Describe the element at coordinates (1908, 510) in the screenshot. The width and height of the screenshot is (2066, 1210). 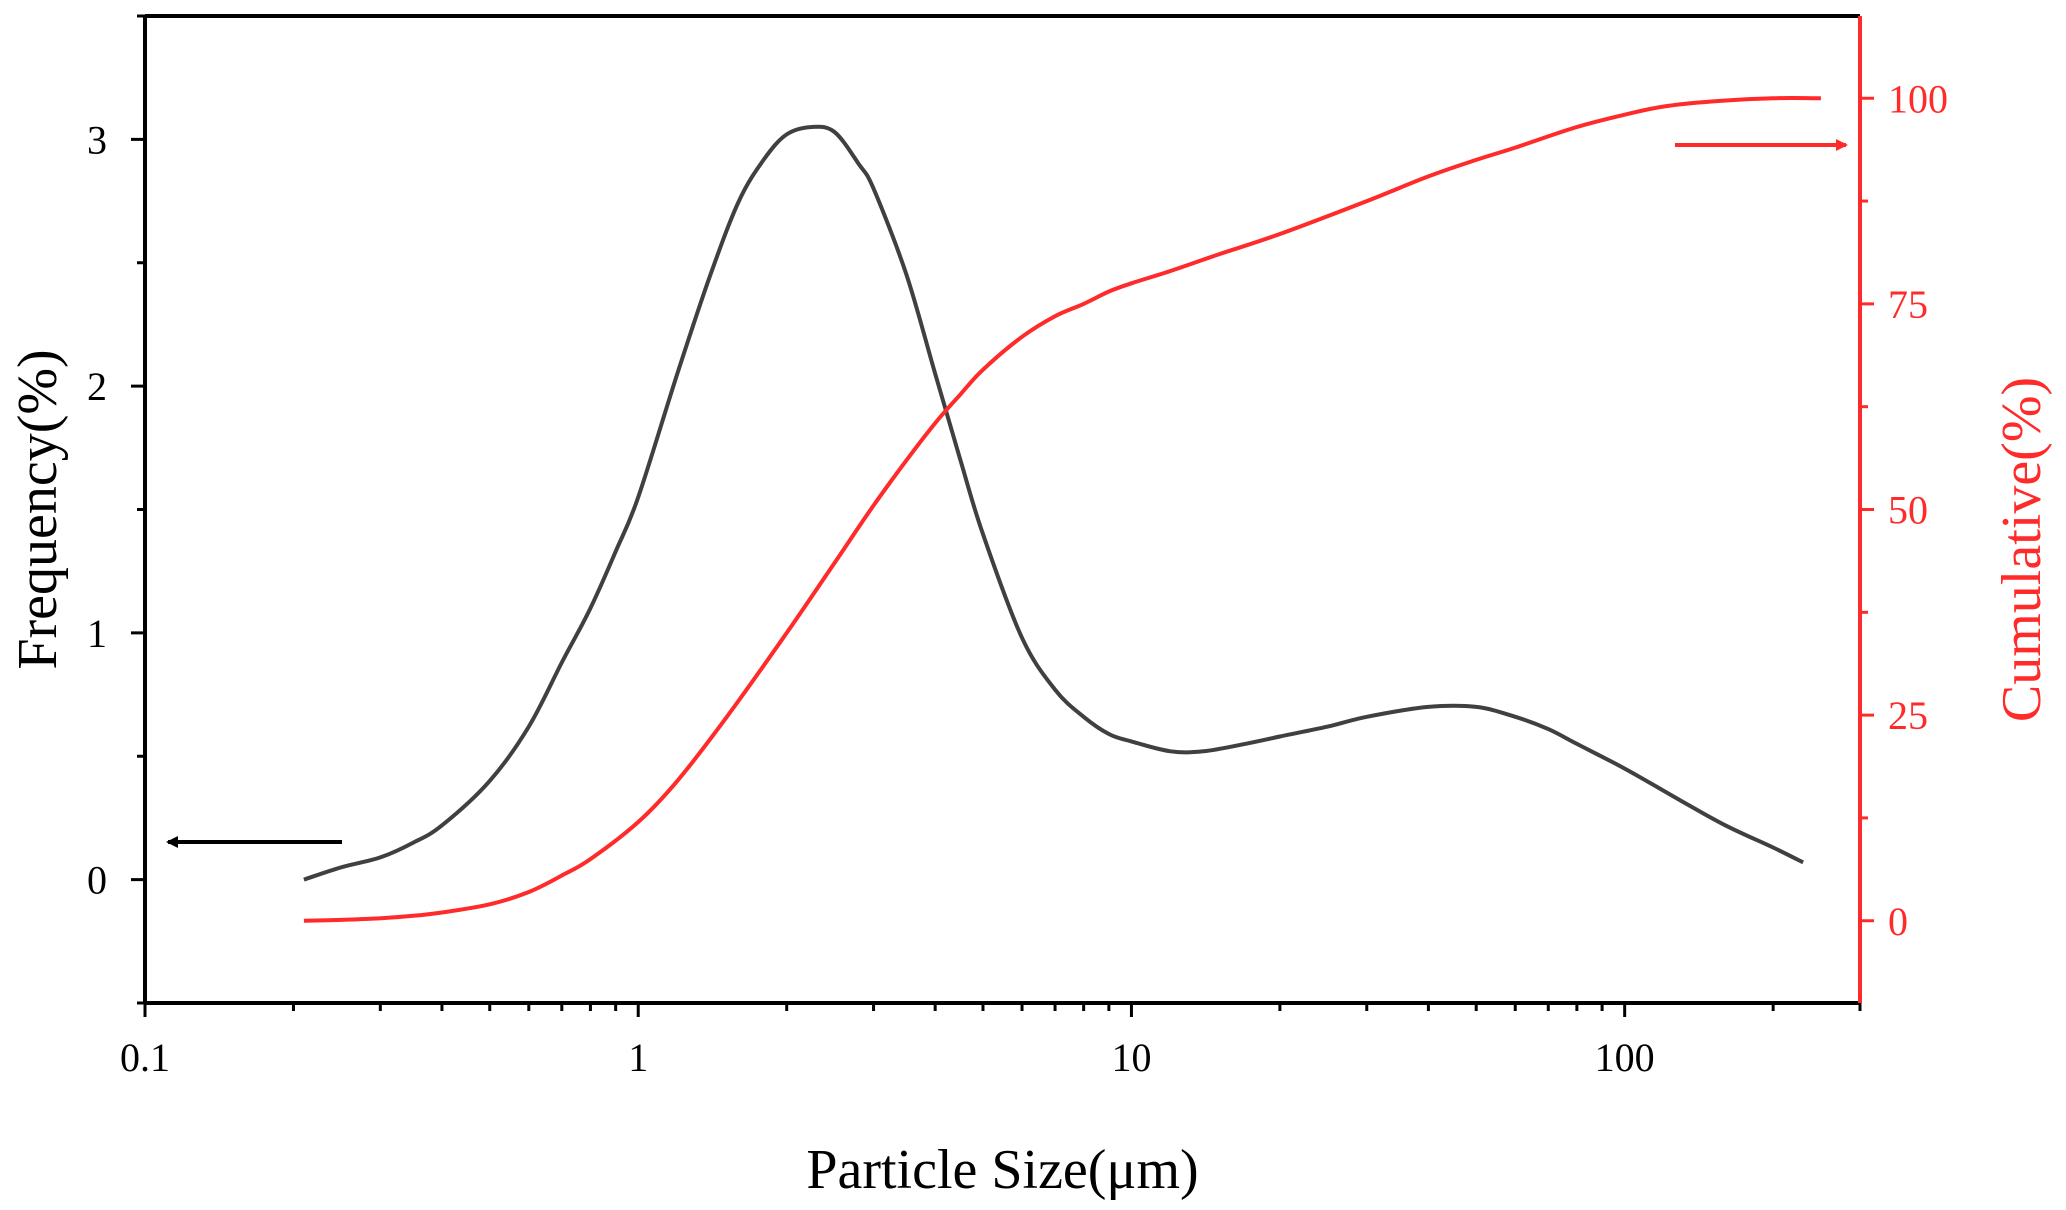
I see `right-y-tick-label: 50` at that location.